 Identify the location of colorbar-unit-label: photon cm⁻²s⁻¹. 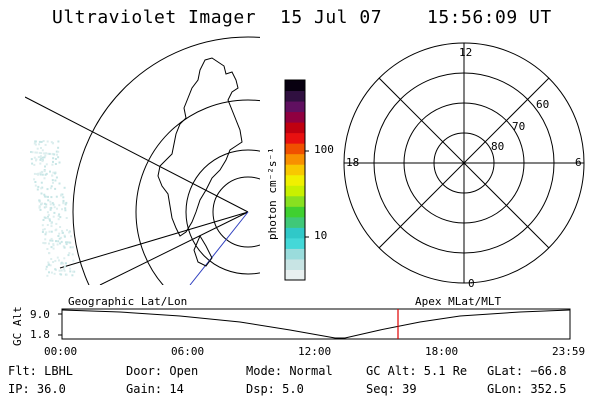
(272, 193).